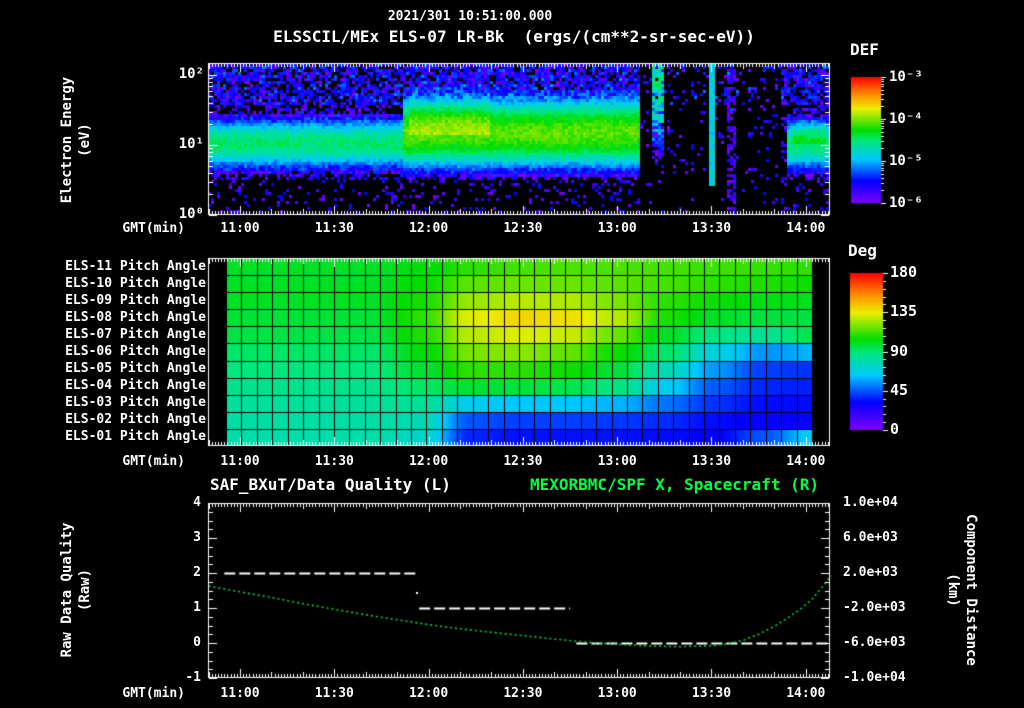  Describe the element at coordinates (953, 590) in the screenshot. I see `distance-ylabel-line2: (km)` at that location.